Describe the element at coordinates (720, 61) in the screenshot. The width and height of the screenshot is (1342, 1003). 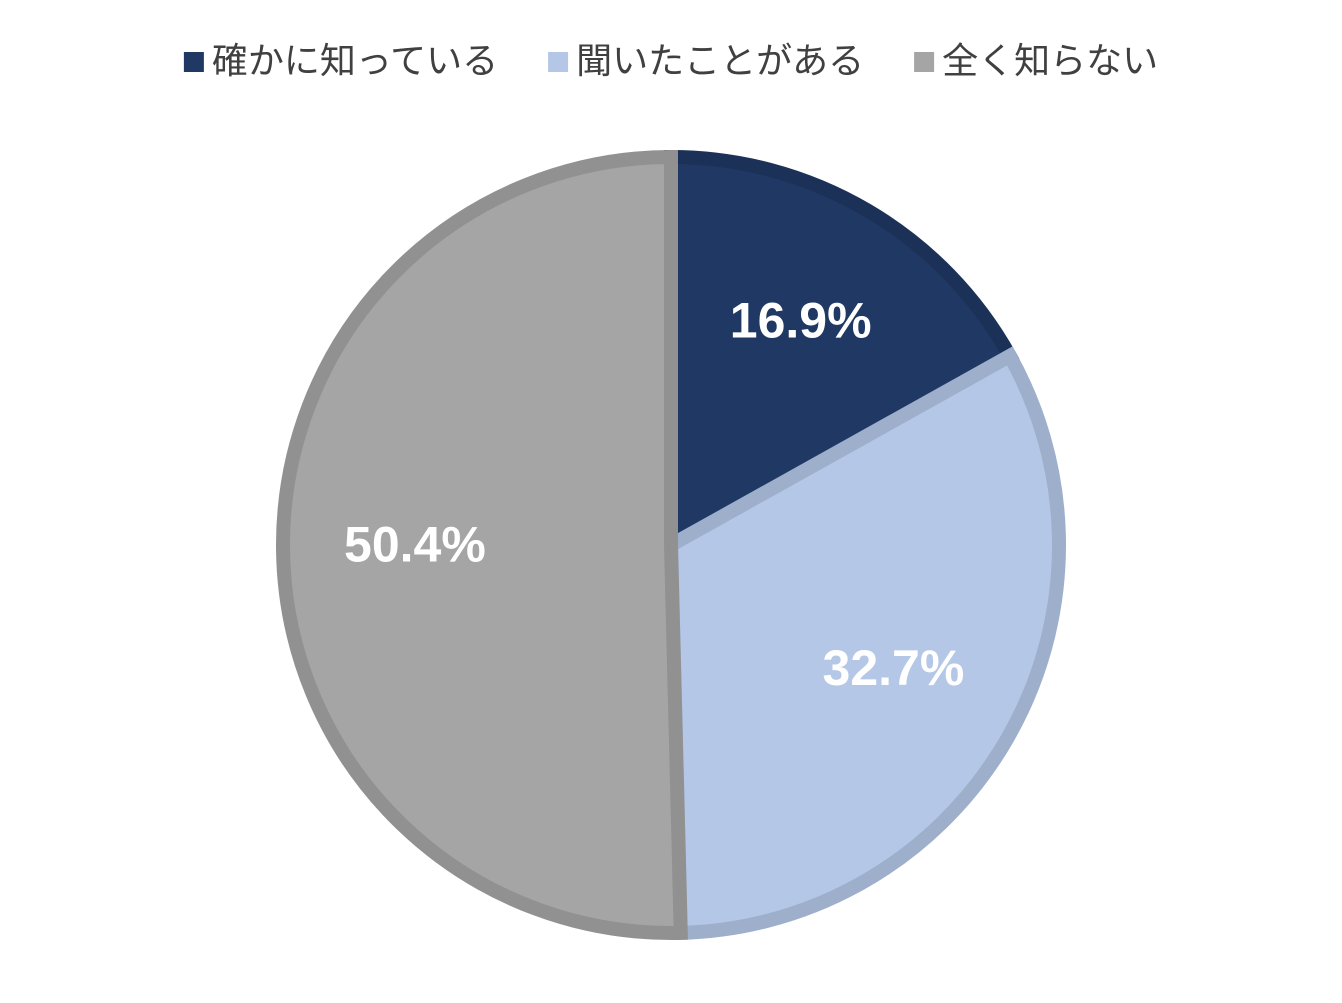
I see `legend-text: 聞いたことがある` at that location.